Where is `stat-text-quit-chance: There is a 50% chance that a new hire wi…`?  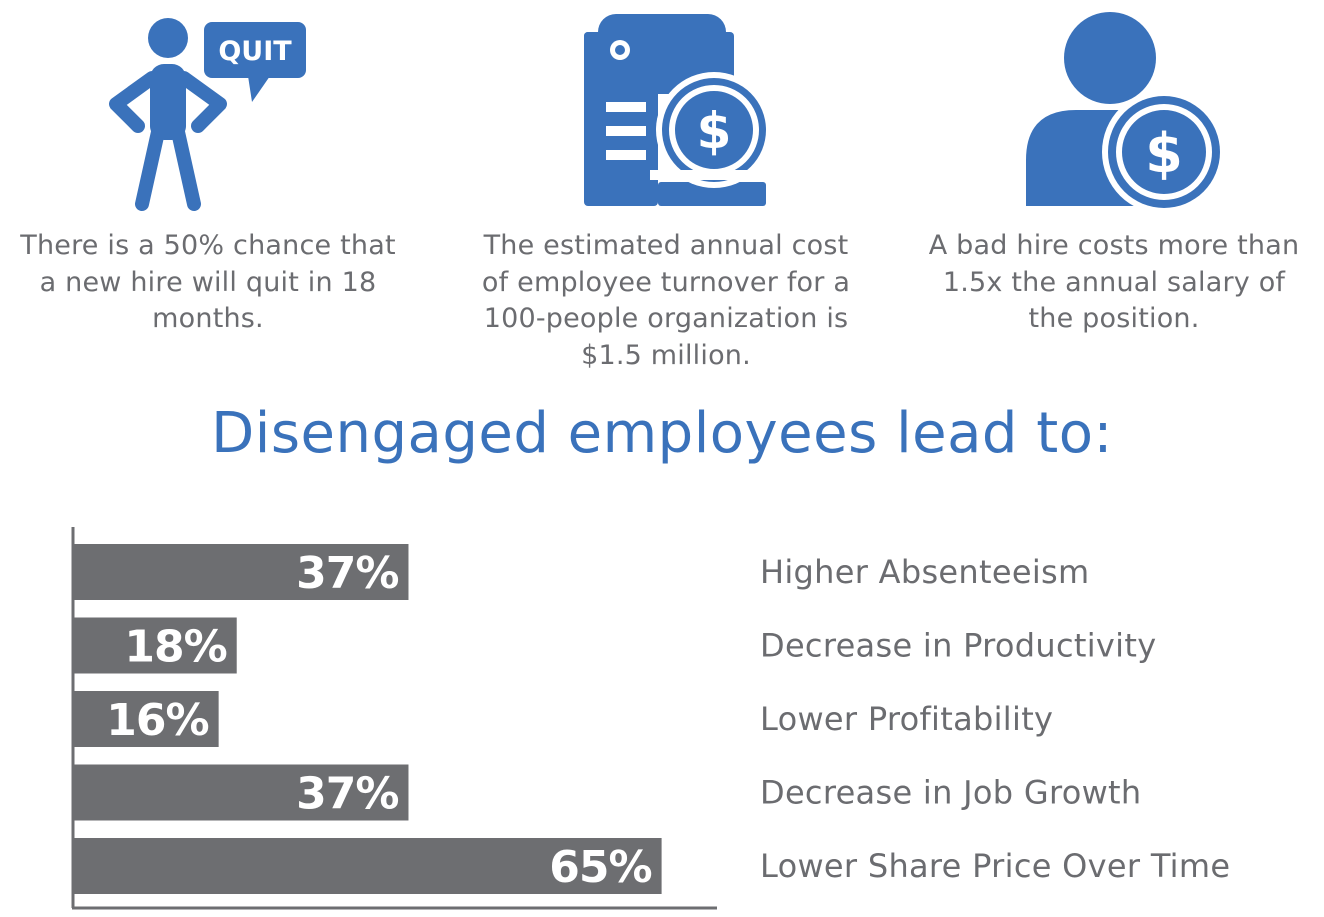 stat-text-quit-chance: There is a 50% chance that a new hire wi… is located at coordinates (208, 282).